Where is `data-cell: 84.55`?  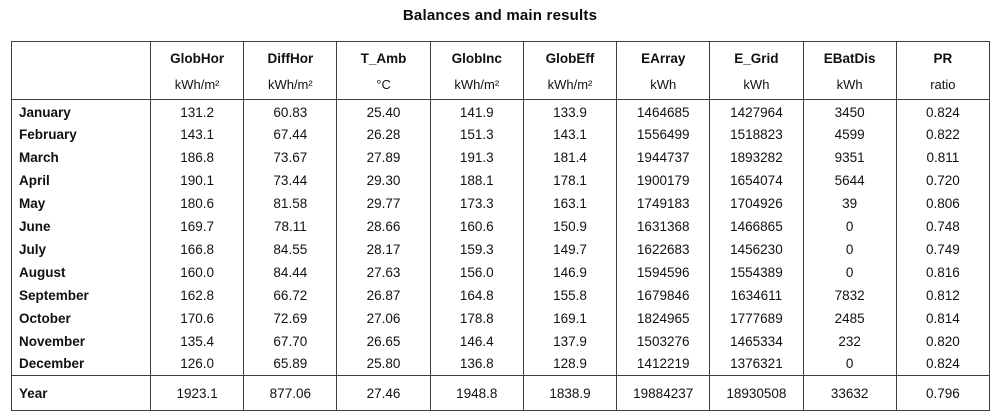
data-cell: 84.55 is located at coordinates (290, 249).